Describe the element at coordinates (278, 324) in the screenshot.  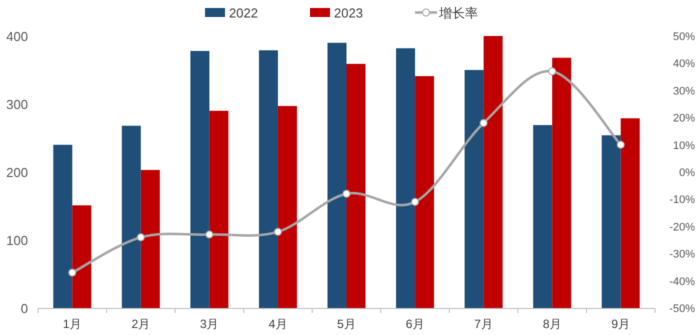
I see `x-tick-label: 4月` at that location.